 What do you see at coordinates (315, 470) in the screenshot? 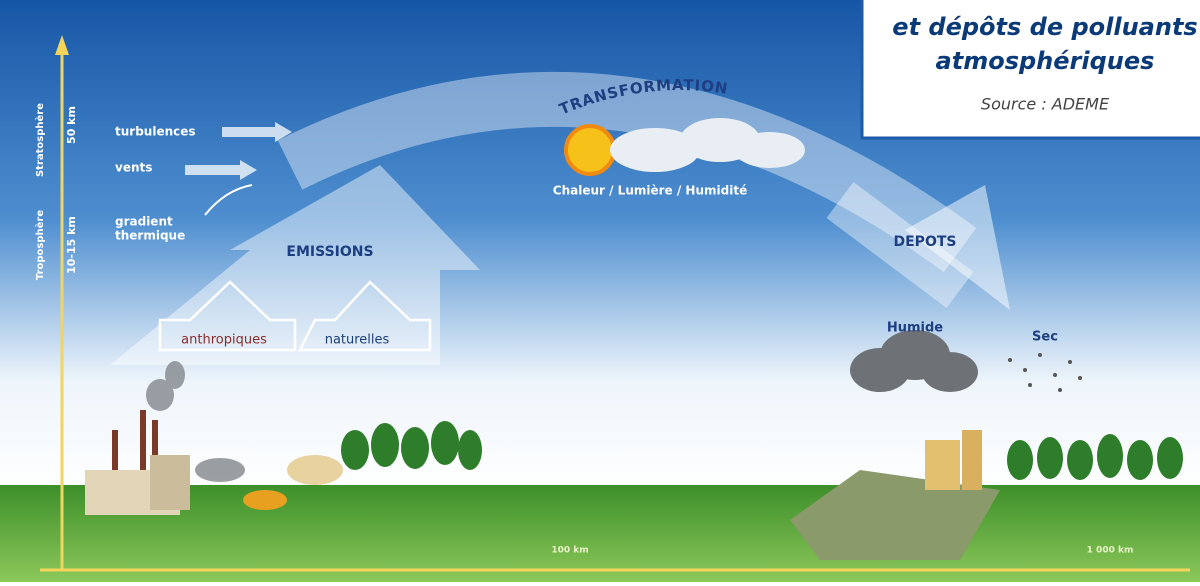
I see `cow` at bounding box center [315, 470].